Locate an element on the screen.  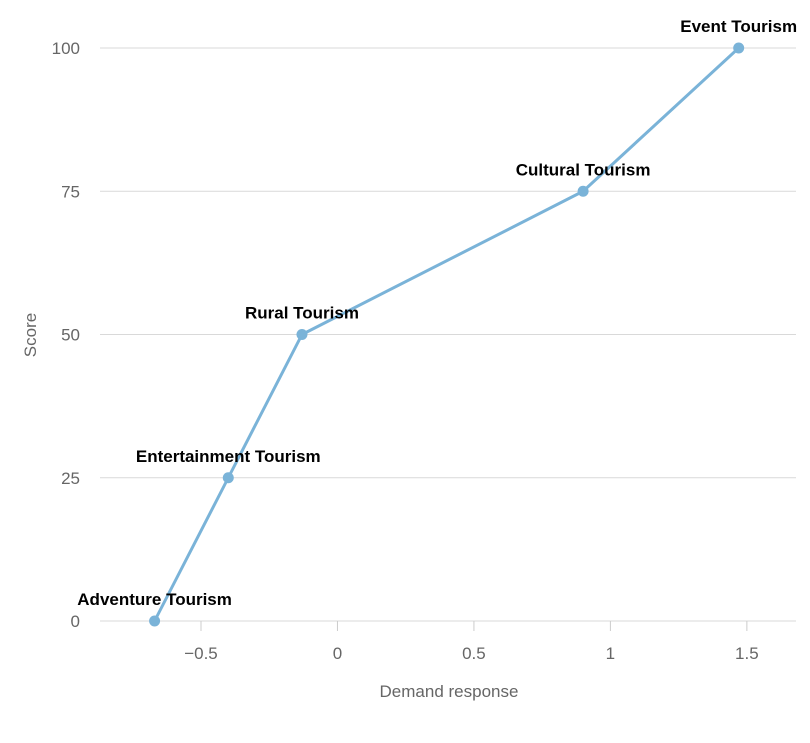
x-tick-label: 0.5 is located at coordinates (474, 653).